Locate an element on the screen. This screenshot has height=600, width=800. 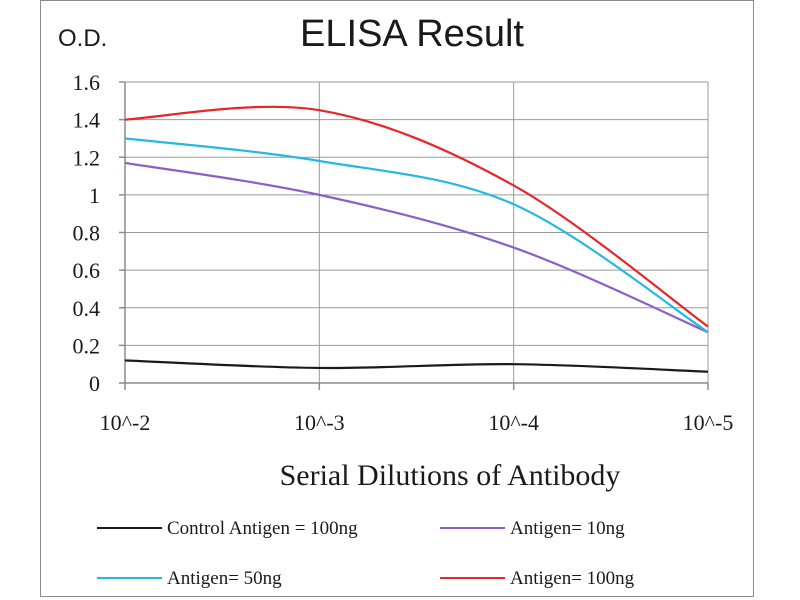
y-tick-label: 0 is located at coordinates (94, 383).